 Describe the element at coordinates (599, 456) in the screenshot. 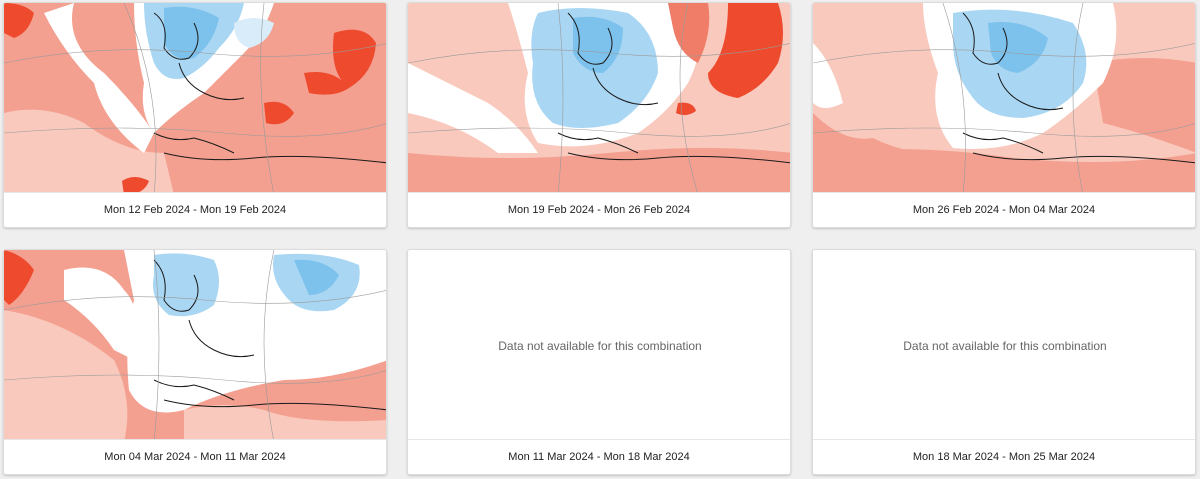

I see `period-label: Mon 11 Mar 2024 - Mon 18 Mar 2024` at that location.